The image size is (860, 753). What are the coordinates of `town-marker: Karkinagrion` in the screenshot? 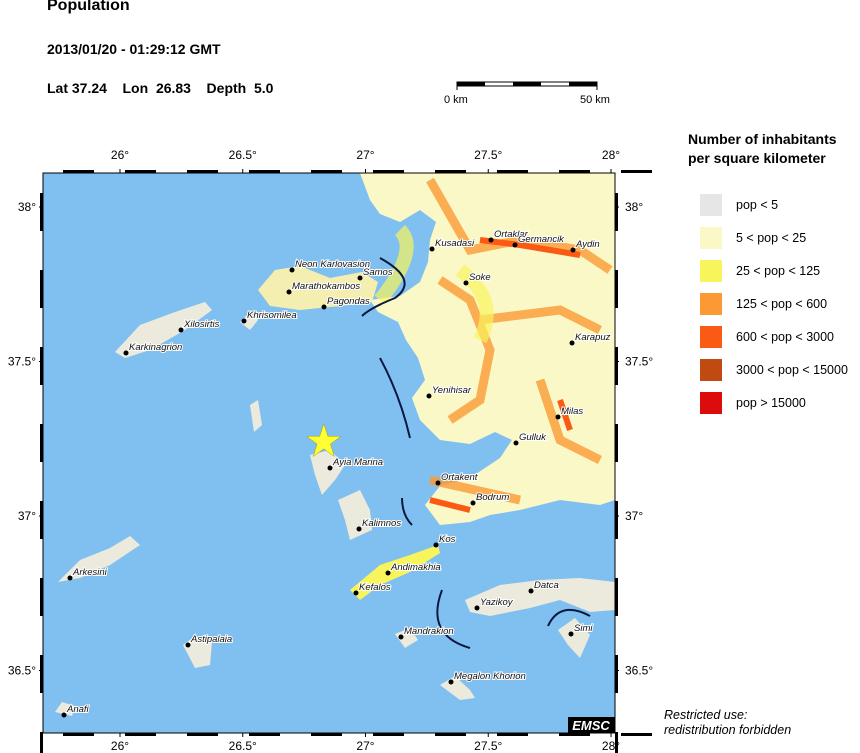 It's located at (153, 348).